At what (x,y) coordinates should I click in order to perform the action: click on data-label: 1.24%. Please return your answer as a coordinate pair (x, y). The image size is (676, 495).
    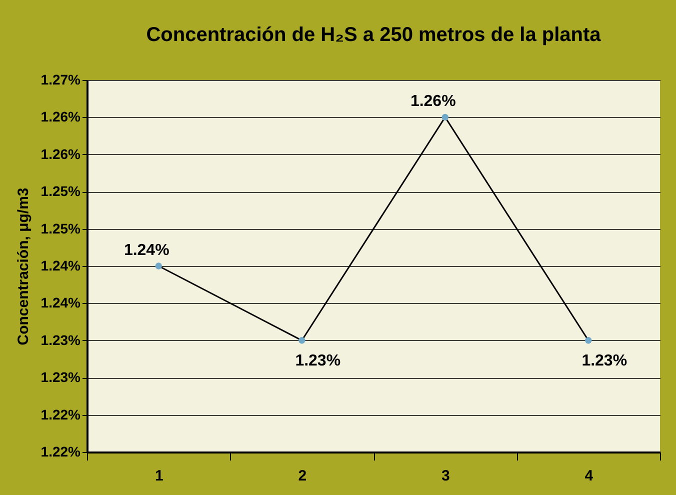
    Looking at the image, I should click on (147, 250).